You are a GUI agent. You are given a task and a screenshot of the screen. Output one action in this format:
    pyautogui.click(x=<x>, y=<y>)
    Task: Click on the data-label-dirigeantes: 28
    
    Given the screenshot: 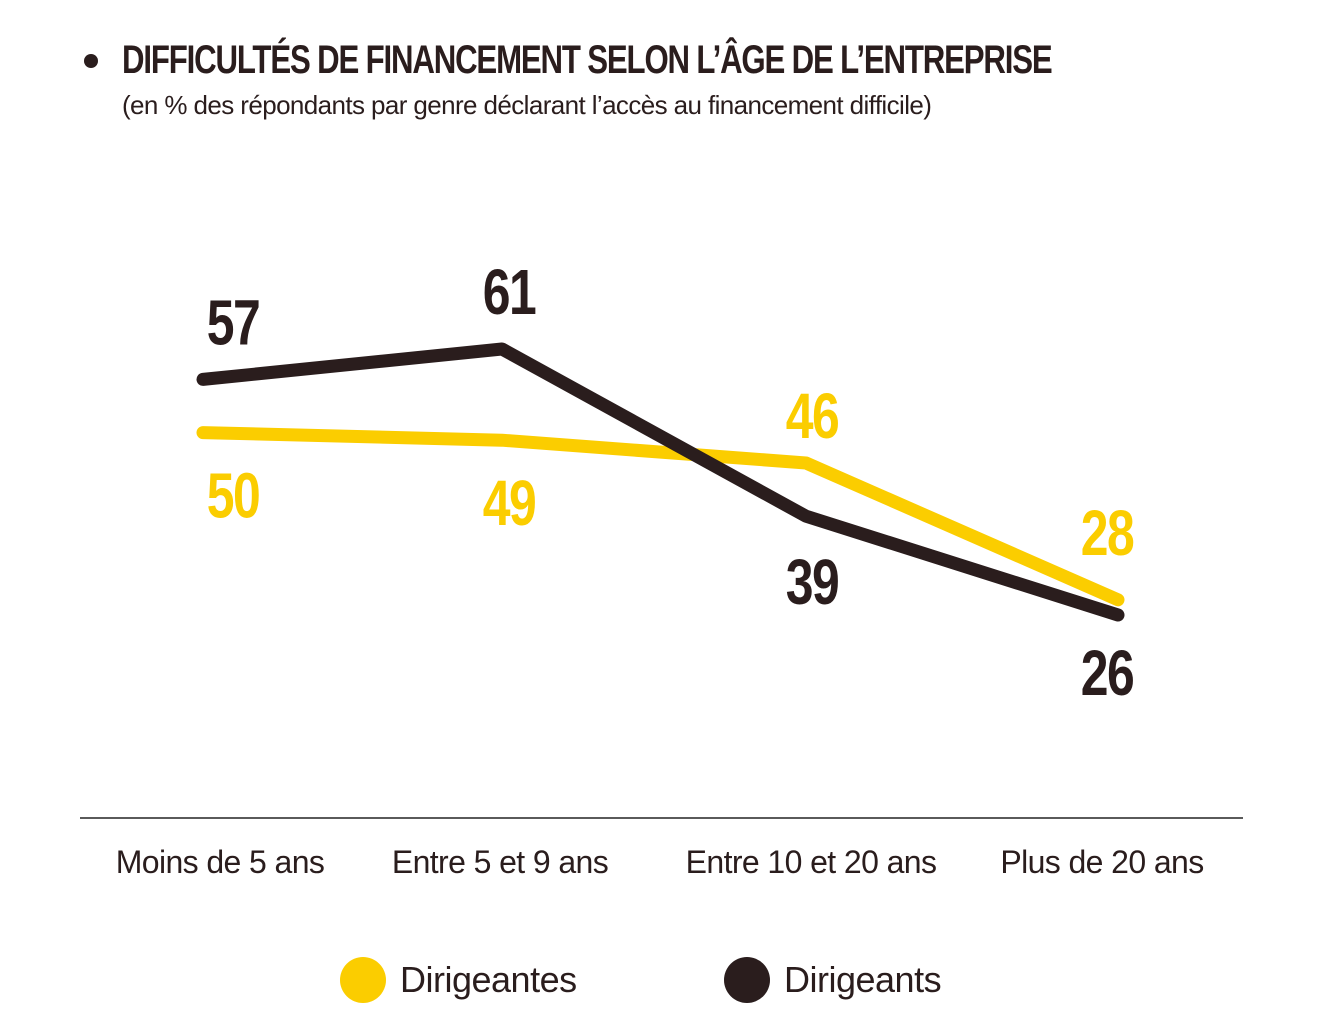 What is the action you would take?
    pyautogui.click(x=1107, y=533)
    